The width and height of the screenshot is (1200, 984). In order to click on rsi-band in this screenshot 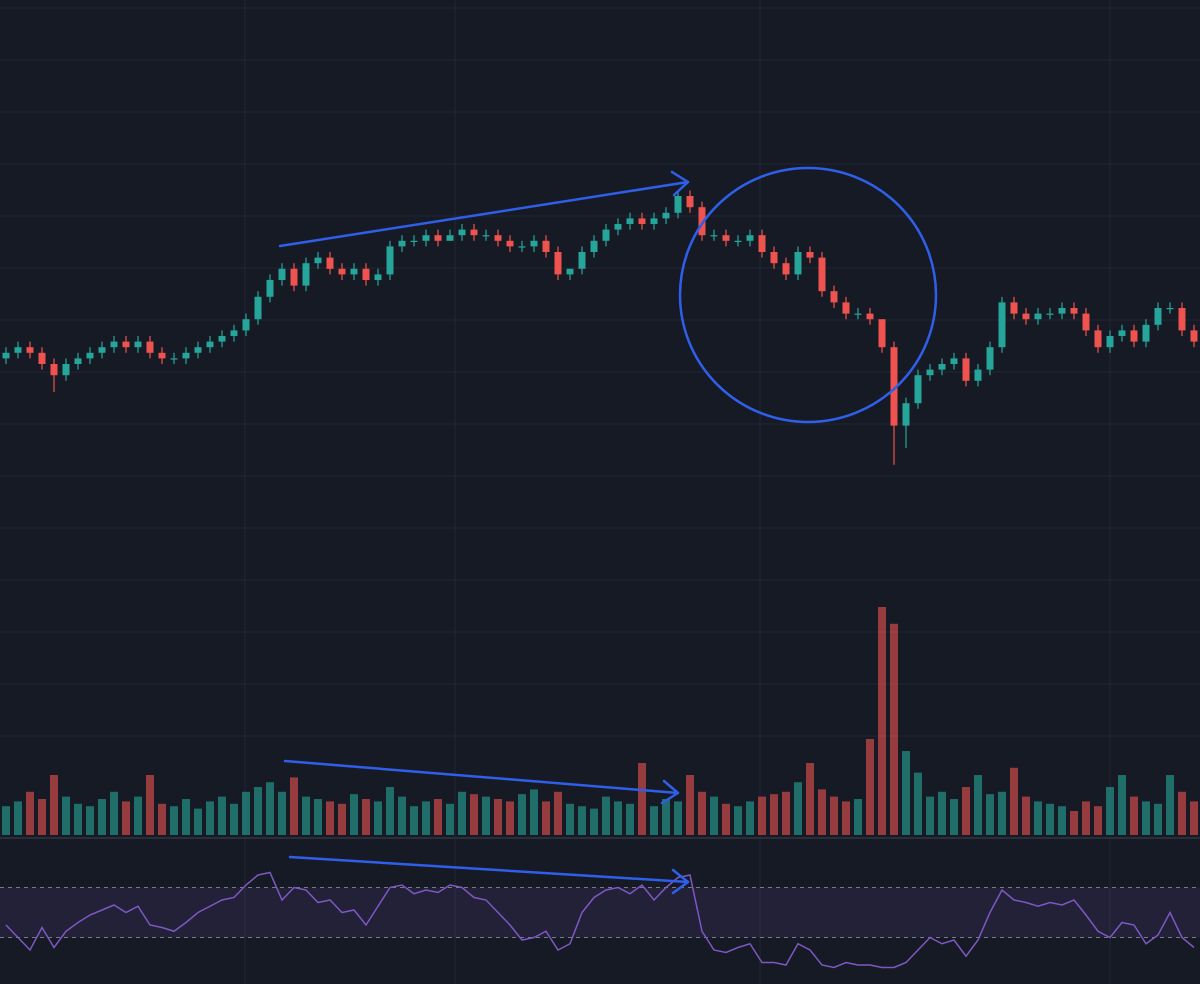, I will do `click(600, 912)`.